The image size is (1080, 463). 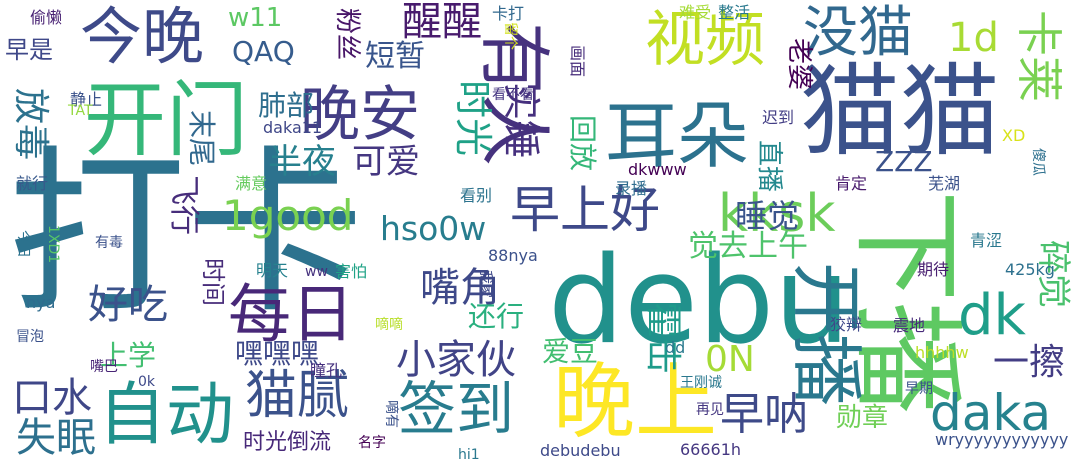 What do you see at coordinates (1038, 162) in the screenshot?
I see `word: 傻瓜` at bounding box center [1038, 162].